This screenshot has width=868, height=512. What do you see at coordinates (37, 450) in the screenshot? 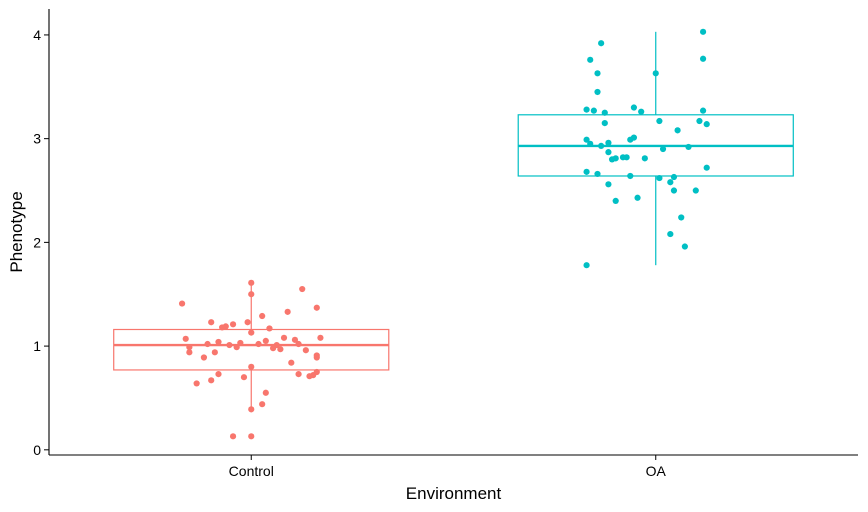
I see `y-tick-label: 0` at bounding box center [37, 450].